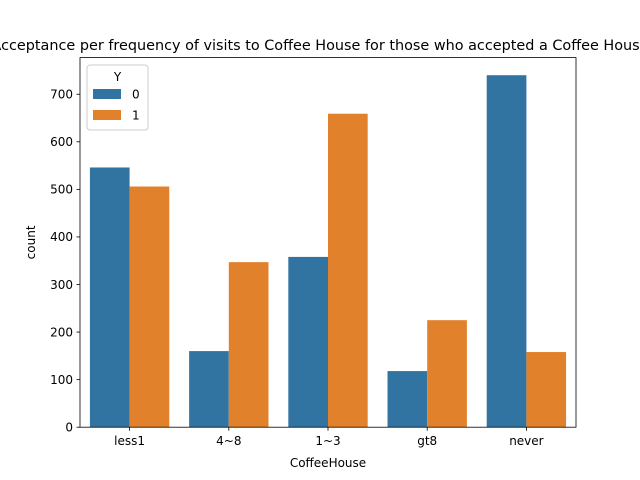 The height and width of the screenshot is (480, 640). What do you see at coordinates (61, 285) in the screenshot?
I see `y-tick-label: 300` at bounding box center [61, 285].